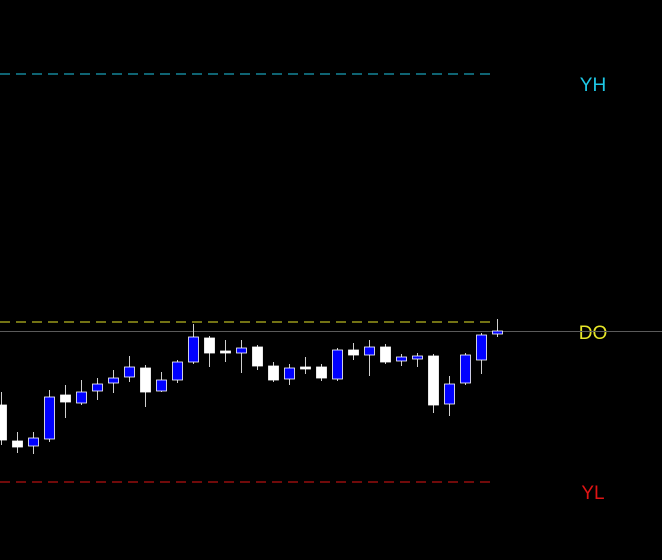 The image size is (662, 560). Describe the element at coordinates (592, 493) in the screenshot. I see `level-label: YL` at that location.